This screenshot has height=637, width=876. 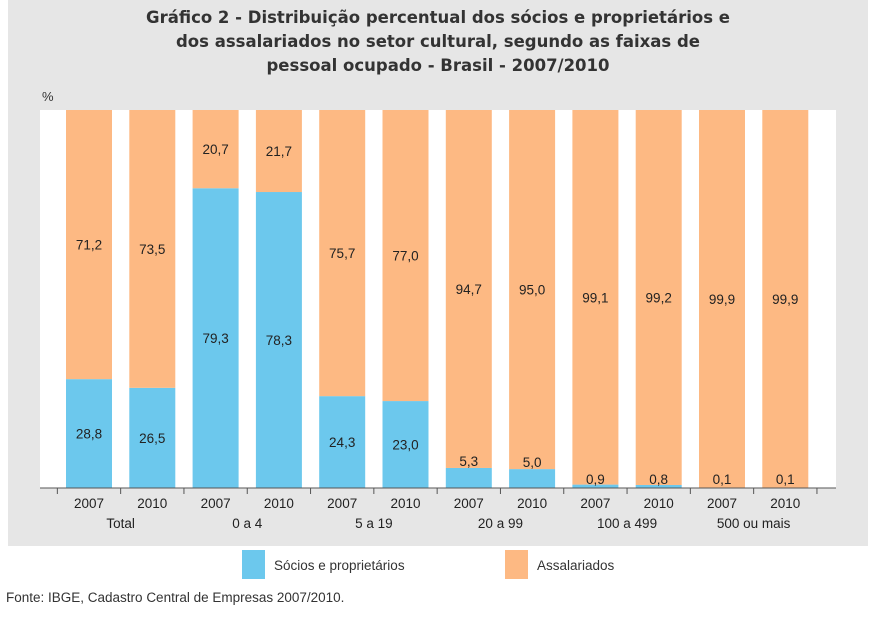 I want to click on legend-label-socios: Sócios e proprietários, so click(x=339, y=565).